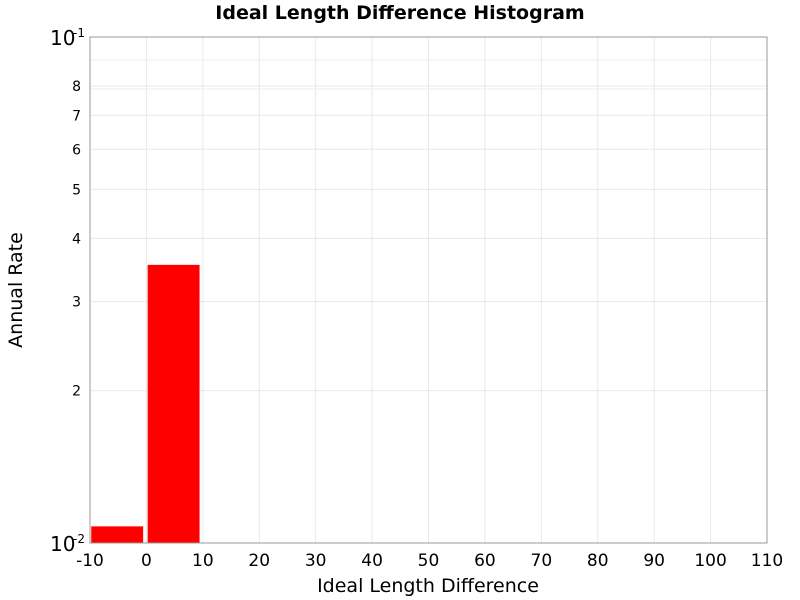 The image size is (800, 600). What do you see at coordinates (767, 561) in the screenshot?
I see `x-tick-label: 110` at bounding box center [767, 561].